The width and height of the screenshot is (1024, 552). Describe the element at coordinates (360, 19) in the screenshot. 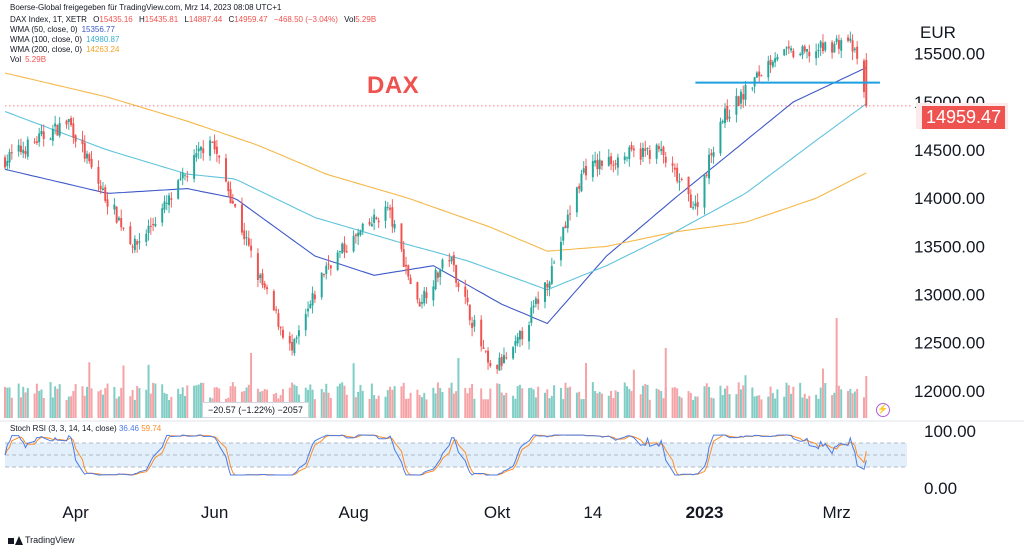

I see `ohlc-volume: Vol5.29B` at that location.